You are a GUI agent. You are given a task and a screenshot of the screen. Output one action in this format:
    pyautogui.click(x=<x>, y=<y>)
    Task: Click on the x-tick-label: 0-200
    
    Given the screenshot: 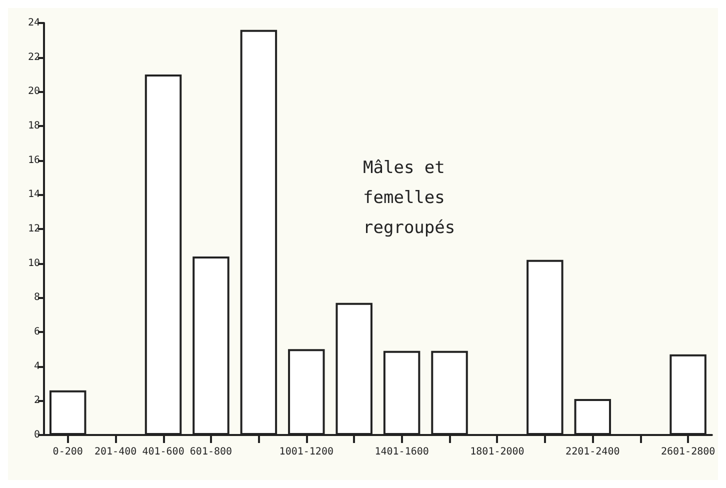 What is the action you would take?
    pyautogui.click(x=67, y=452)
    